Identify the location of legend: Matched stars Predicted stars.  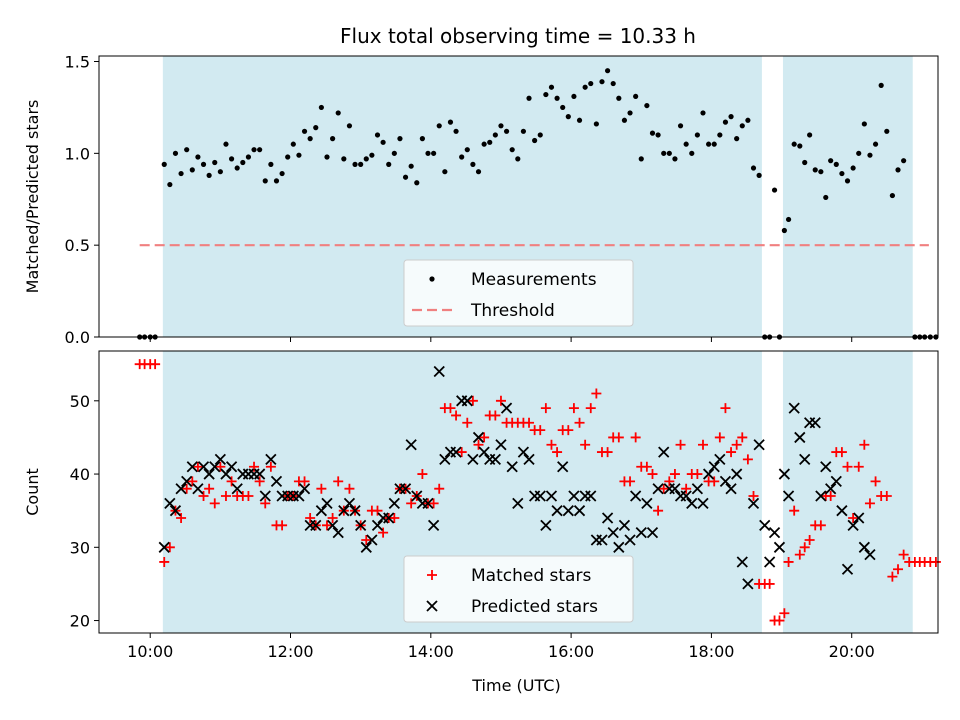
(518, 589).